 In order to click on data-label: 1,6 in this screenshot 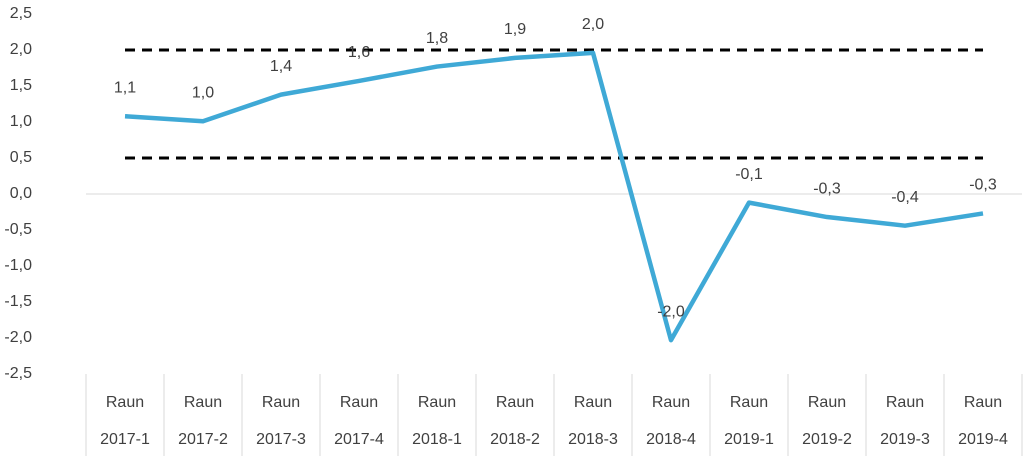, I will do `click(359, 52)`.